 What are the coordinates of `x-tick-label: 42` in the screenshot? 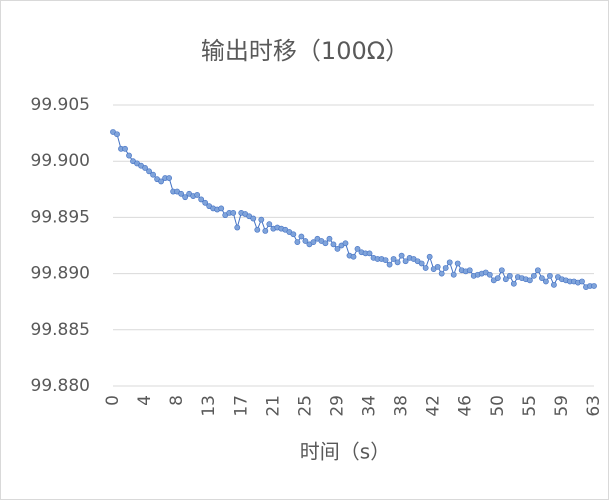 It's located at (434, 406).